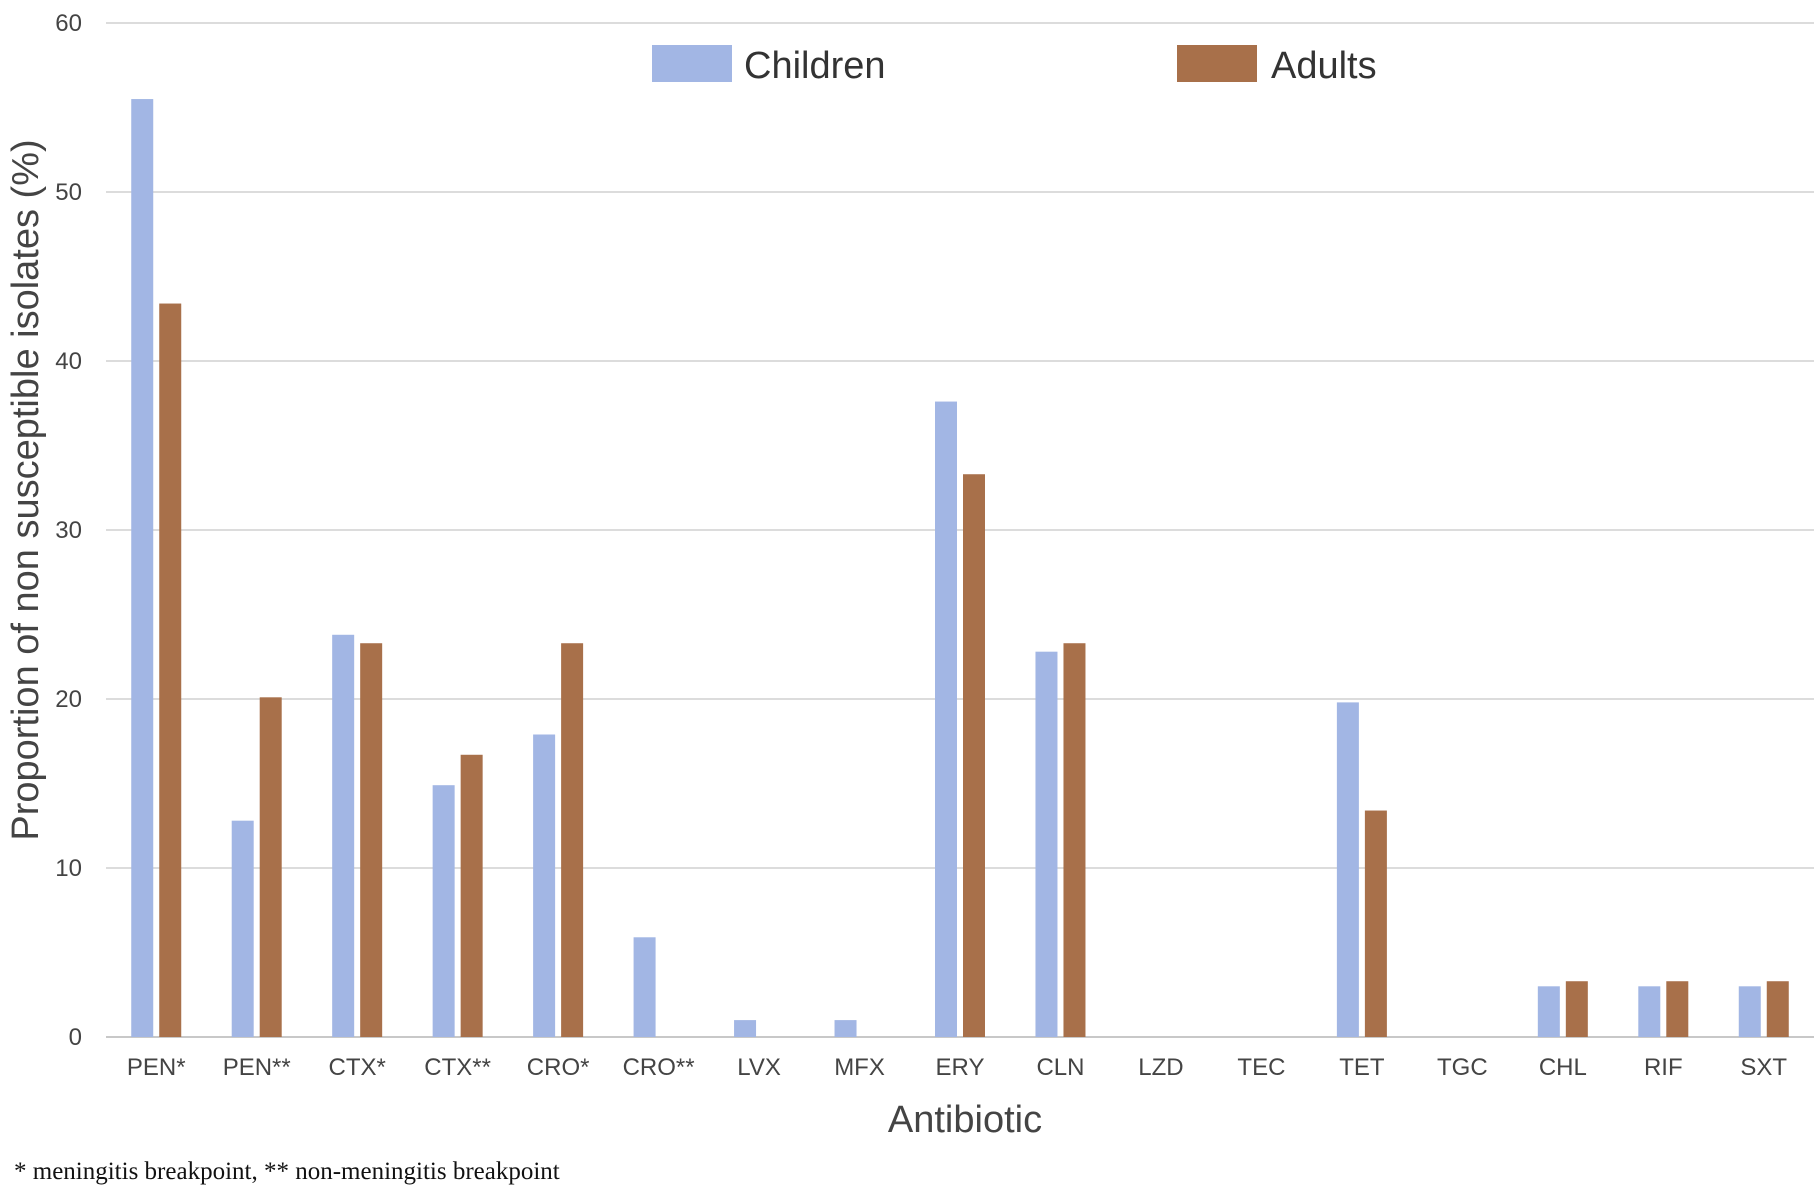  I want to click on x-tick-label: CRO*, so click(558, 1067).